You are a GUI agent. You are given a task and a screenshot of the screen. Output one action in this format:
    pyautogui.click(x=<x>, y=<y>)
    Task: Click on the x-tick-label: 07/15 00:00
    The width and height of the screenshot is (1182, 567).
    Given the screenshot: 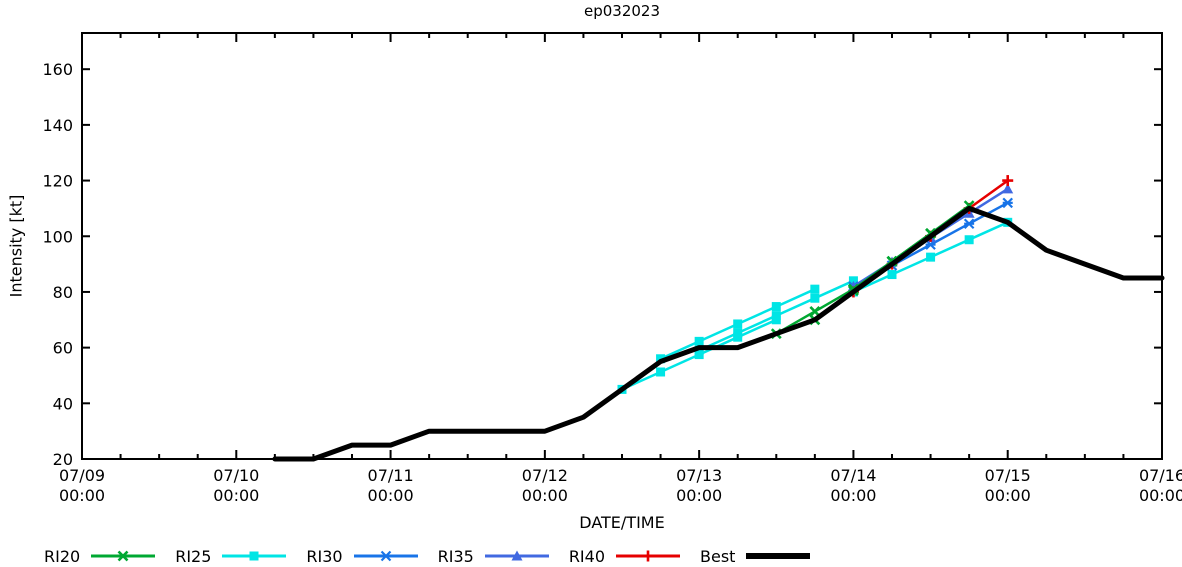 What is the action you would take?
    pyautogui.click(x=1008, y=485)
    